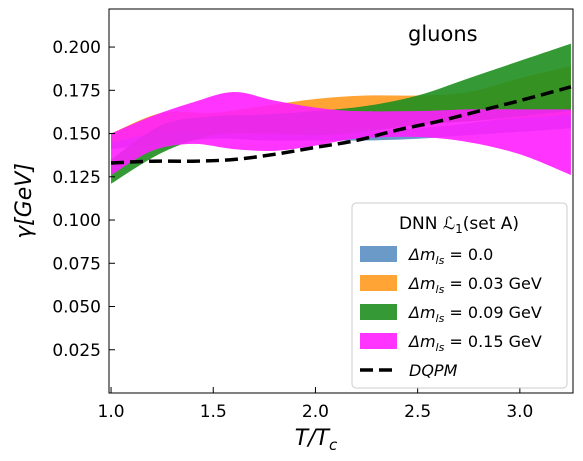 This screenshot has width=583, height=461. I want to click on y-tick-label: 0.075, so click(76, 264).